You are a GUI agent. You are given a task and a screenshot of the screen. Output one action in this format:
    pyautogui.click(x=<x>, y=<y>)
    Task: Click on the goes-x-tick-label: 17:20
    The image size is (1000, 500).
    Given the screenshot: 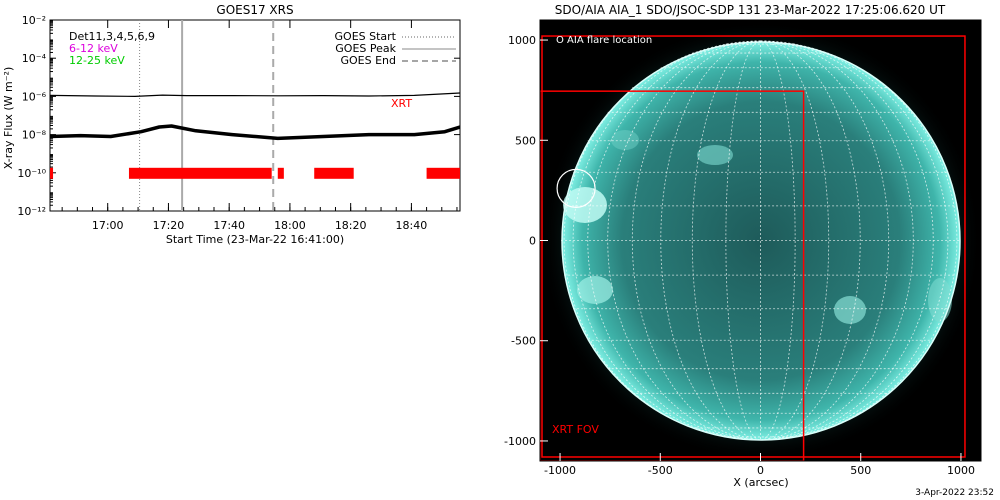 What is the action you would take?
    pyautogui.click(x=169, y=225)
    